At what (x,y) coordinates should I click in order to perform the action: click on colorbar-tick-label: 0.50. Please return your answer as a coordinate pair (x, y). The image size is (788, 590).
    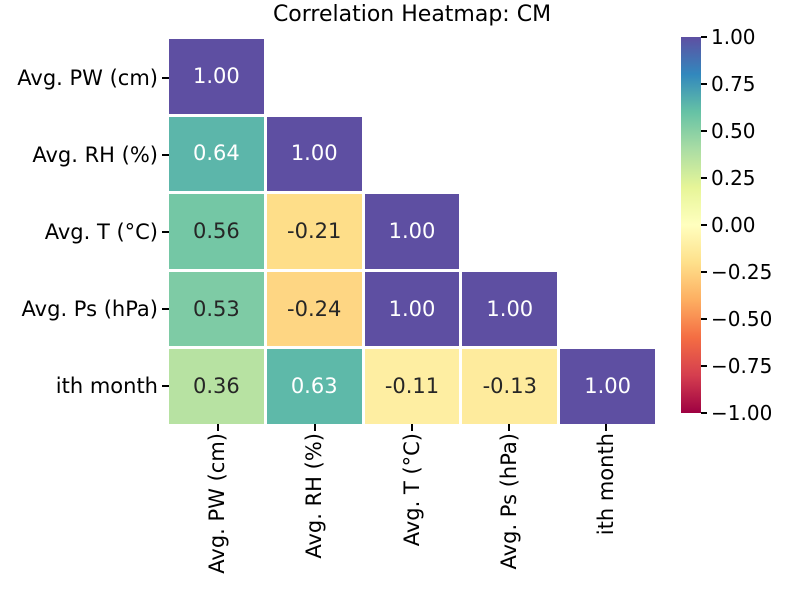
    Looking at the image, I should click on (733, 131).